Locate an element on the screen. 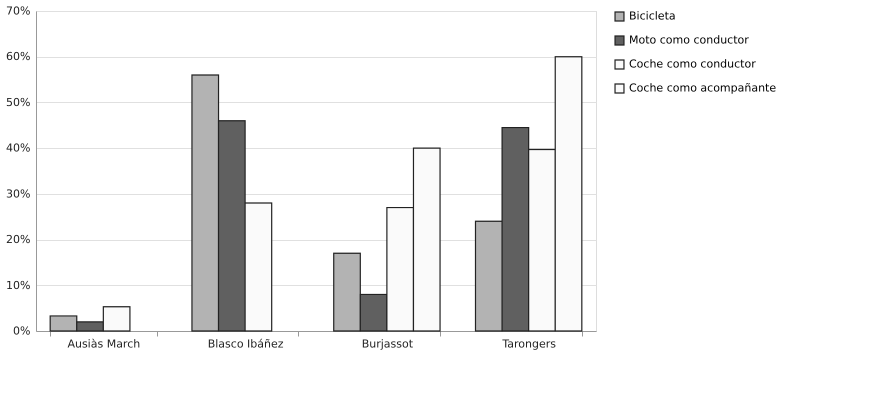  x-tick-label: Tarongers is located at coordinates (528, 344).